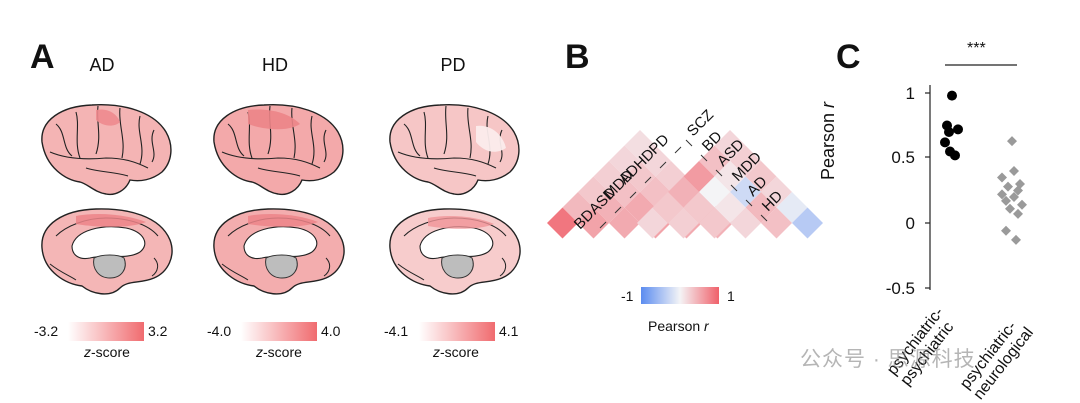 This screenshot has width=1080, height=403. What do you see at coordinates (910, 223) in the screenshot?
I see `y-tick-label-0: 0` at bounding box center [910, 223].